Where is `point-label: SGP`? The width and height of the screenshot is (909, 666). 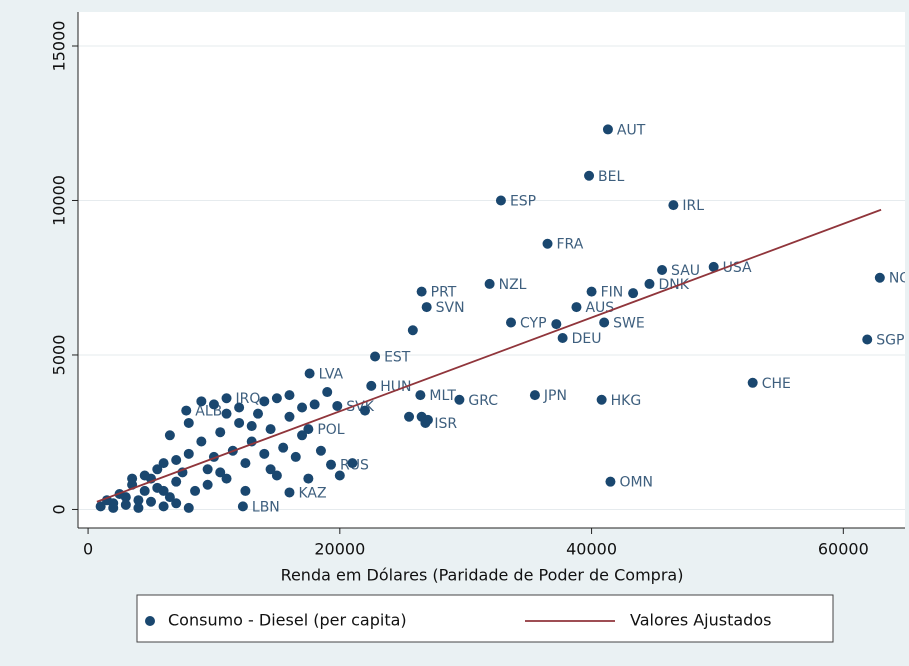
point-label: SGP is located at coordinates (890, 341).